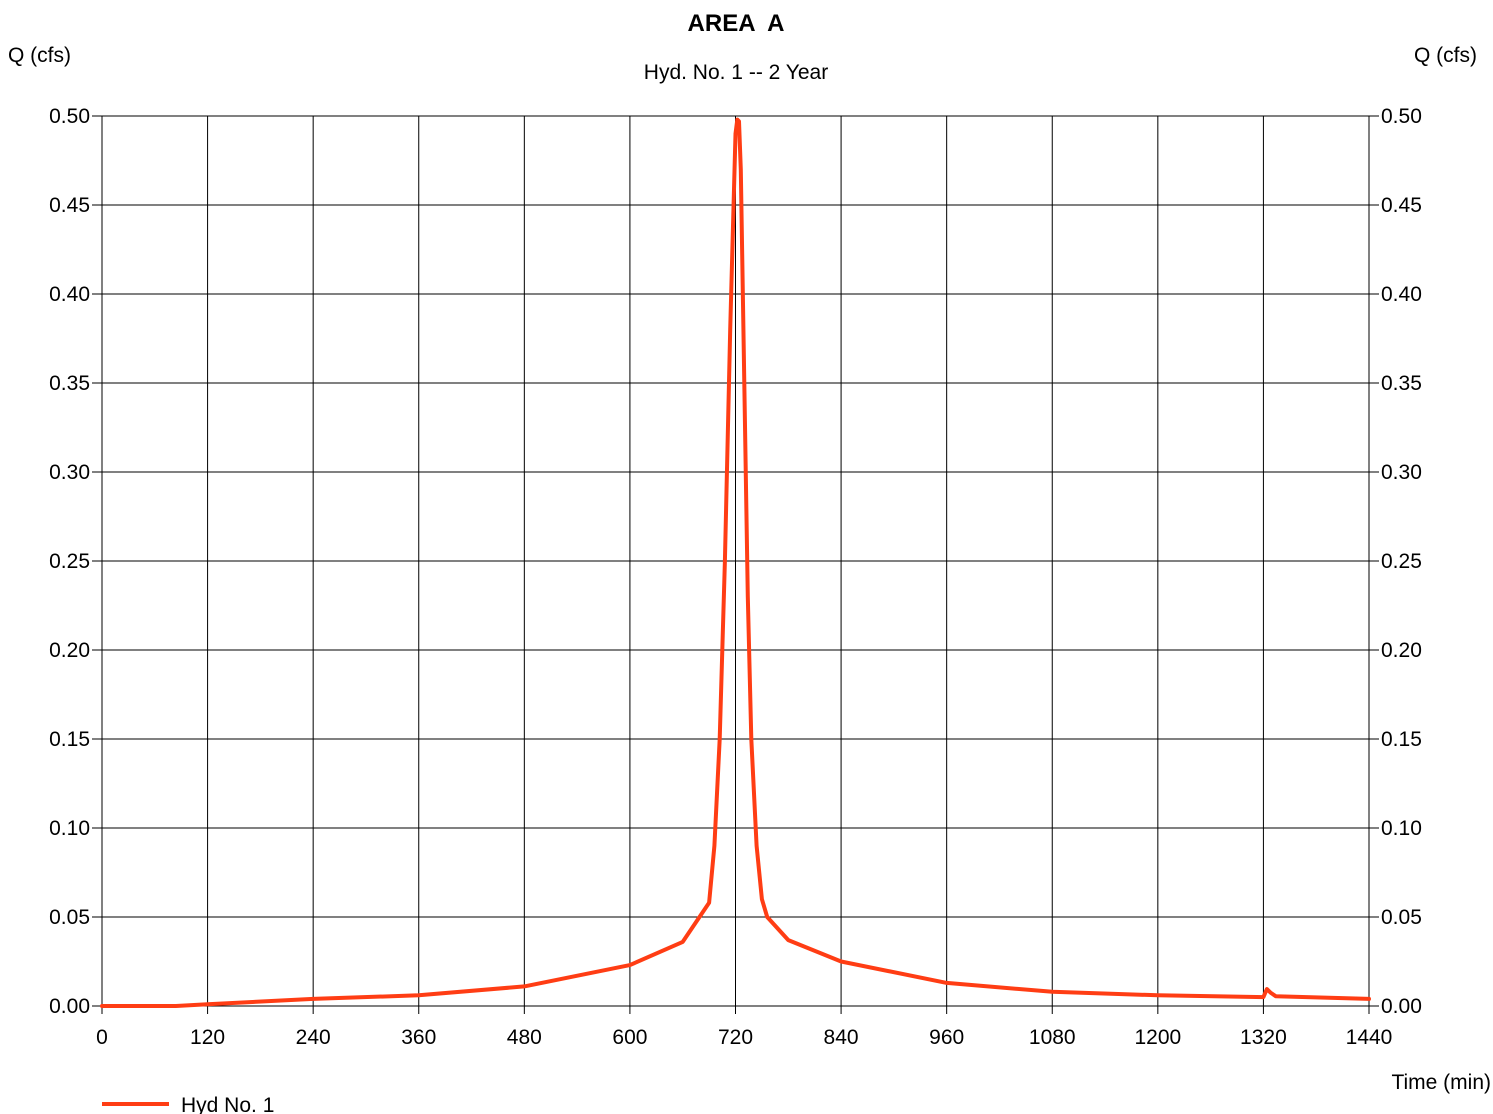 The width and height of the screenshot is (1493, 1114). I want to click on y-axis-label-left: Q (cfs), so click(39, 55).